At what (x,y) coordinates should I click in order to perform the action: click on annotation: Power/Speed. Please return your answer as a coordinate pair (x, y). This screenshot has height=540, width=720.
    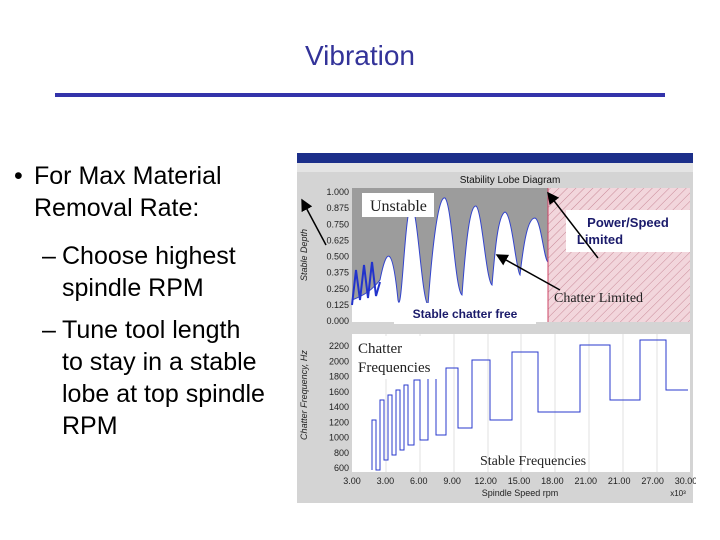
    Looking at the image, I should click on (628, 222).